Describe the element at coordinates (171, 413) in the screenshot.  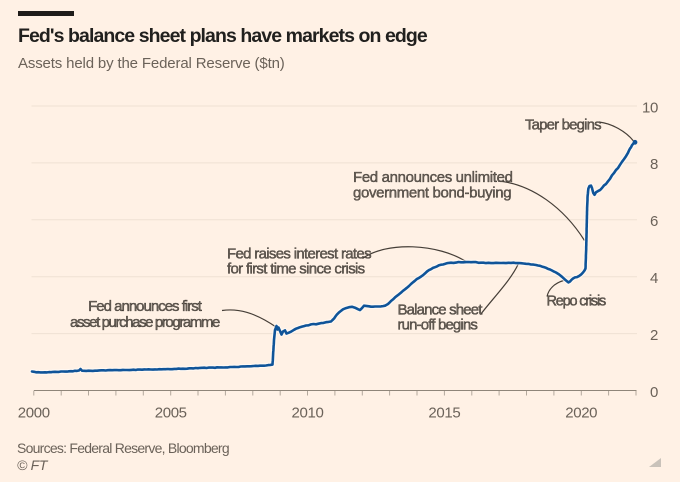
I see `svg-text: 2005` at that location.